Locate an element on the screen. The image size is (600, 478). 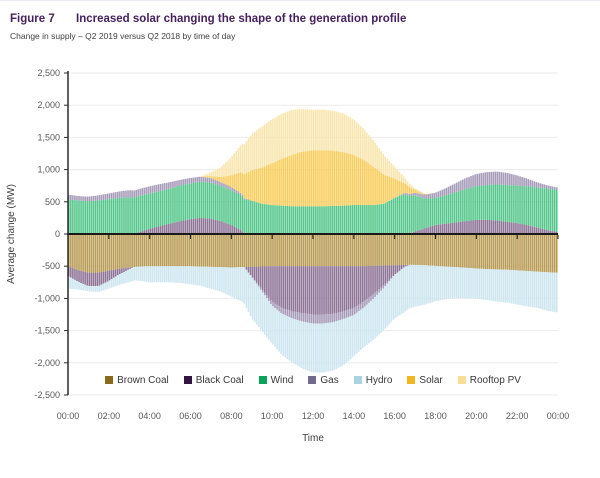
x-tick-label: 14:00 is located at coordinates (354, 416).